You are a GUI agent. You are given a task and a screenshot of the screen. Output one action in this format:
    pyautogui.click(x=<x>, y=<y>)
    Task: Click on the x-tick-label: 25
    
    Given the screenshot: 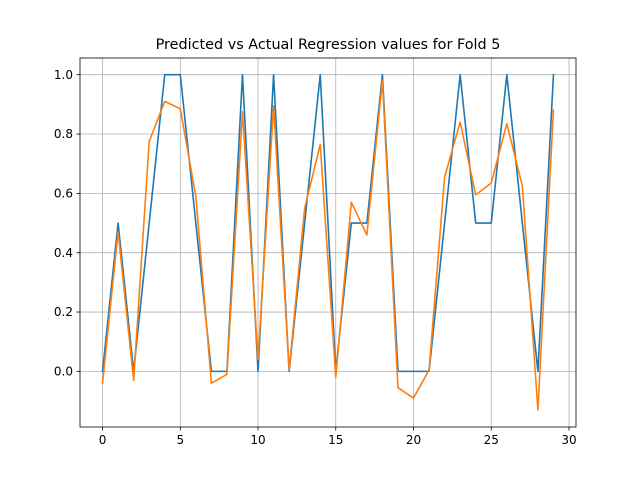 What is the action you would take?
    pyautogui.click(x=491, y=440)
    